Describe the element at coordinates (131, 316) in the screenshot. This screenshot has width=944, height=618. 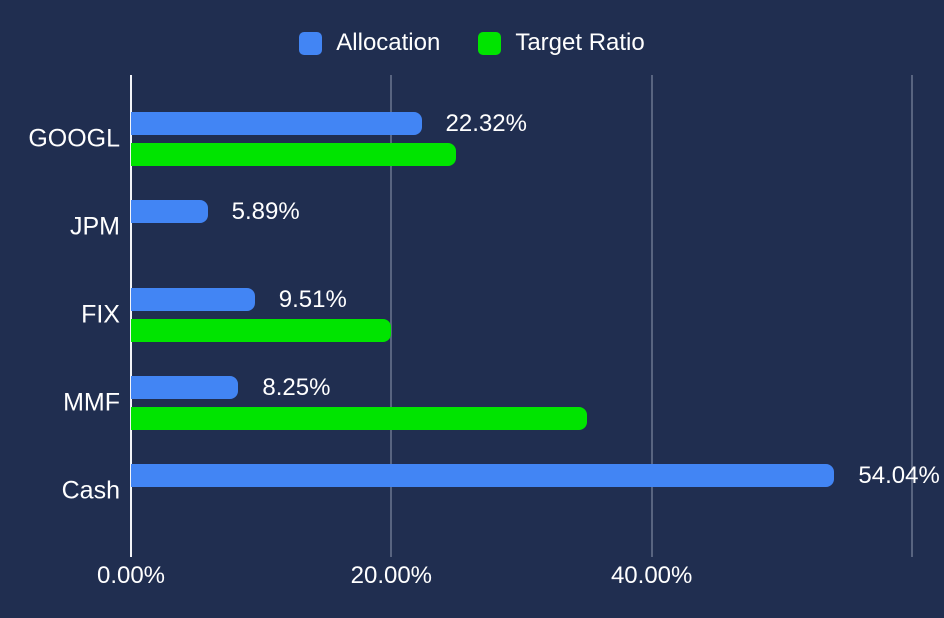
I see `y-axis-line` at that location.